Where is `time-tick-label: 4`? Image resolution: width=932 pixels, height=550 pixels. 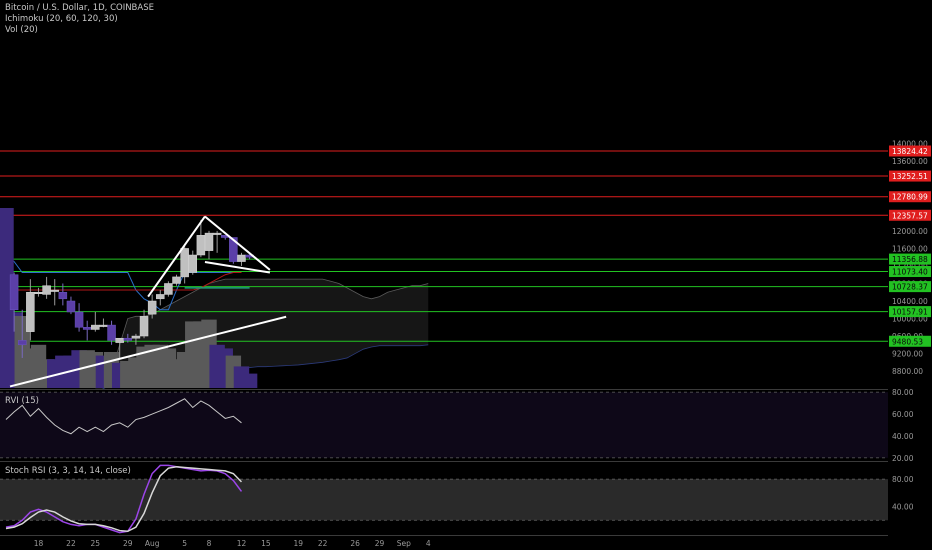 time-tick-label: 4 is located at coordinates (428, 543).